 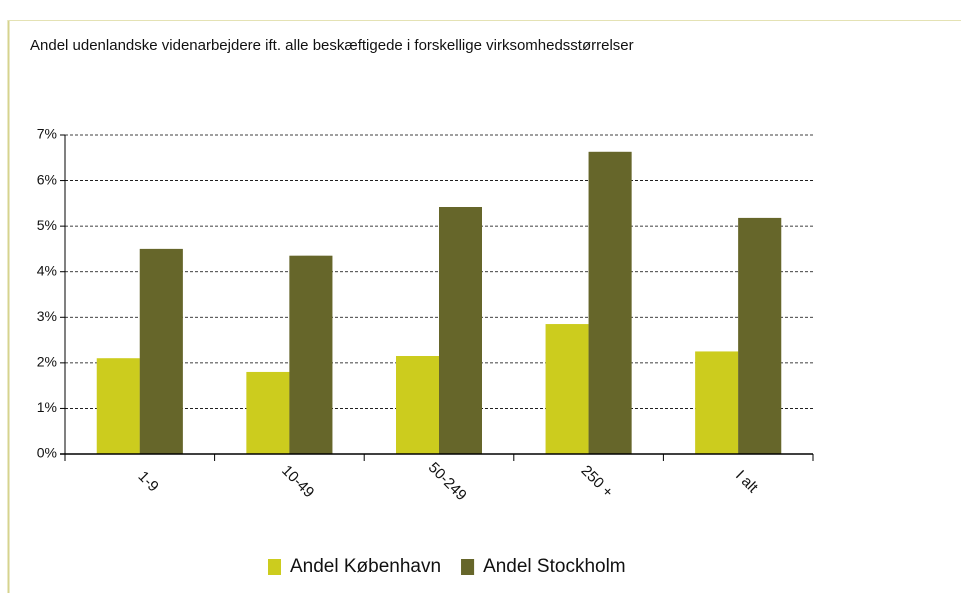 I want to click on x-tick-label: I alt, so click(x=747, y=482).